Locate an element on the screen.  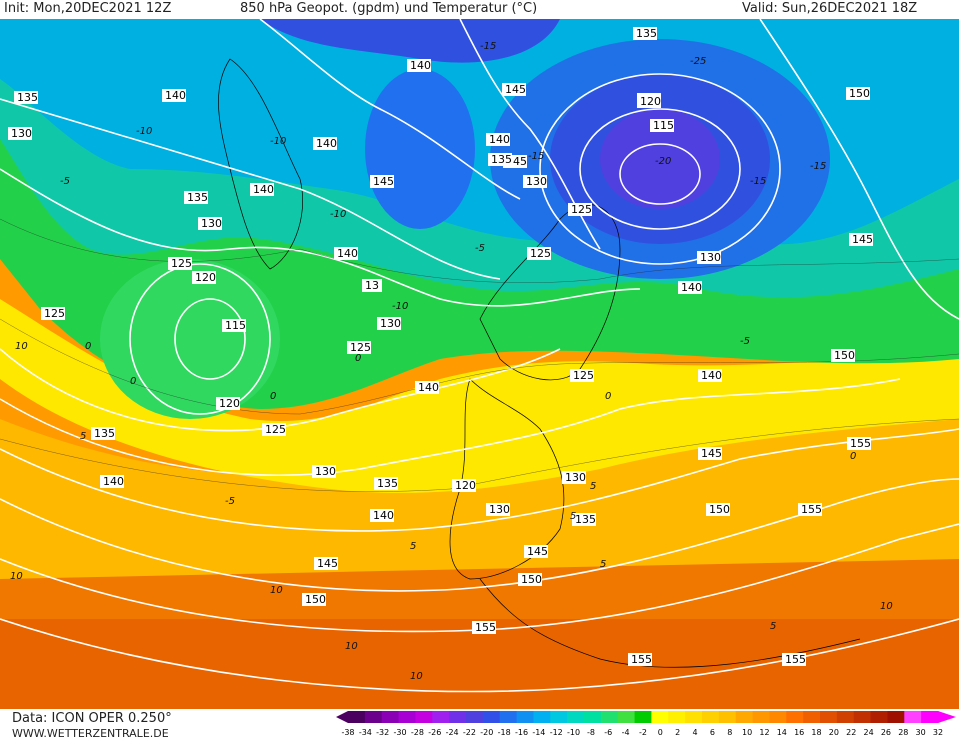
colorbar-tick-label: 20 is located at coordinates (834, 732).